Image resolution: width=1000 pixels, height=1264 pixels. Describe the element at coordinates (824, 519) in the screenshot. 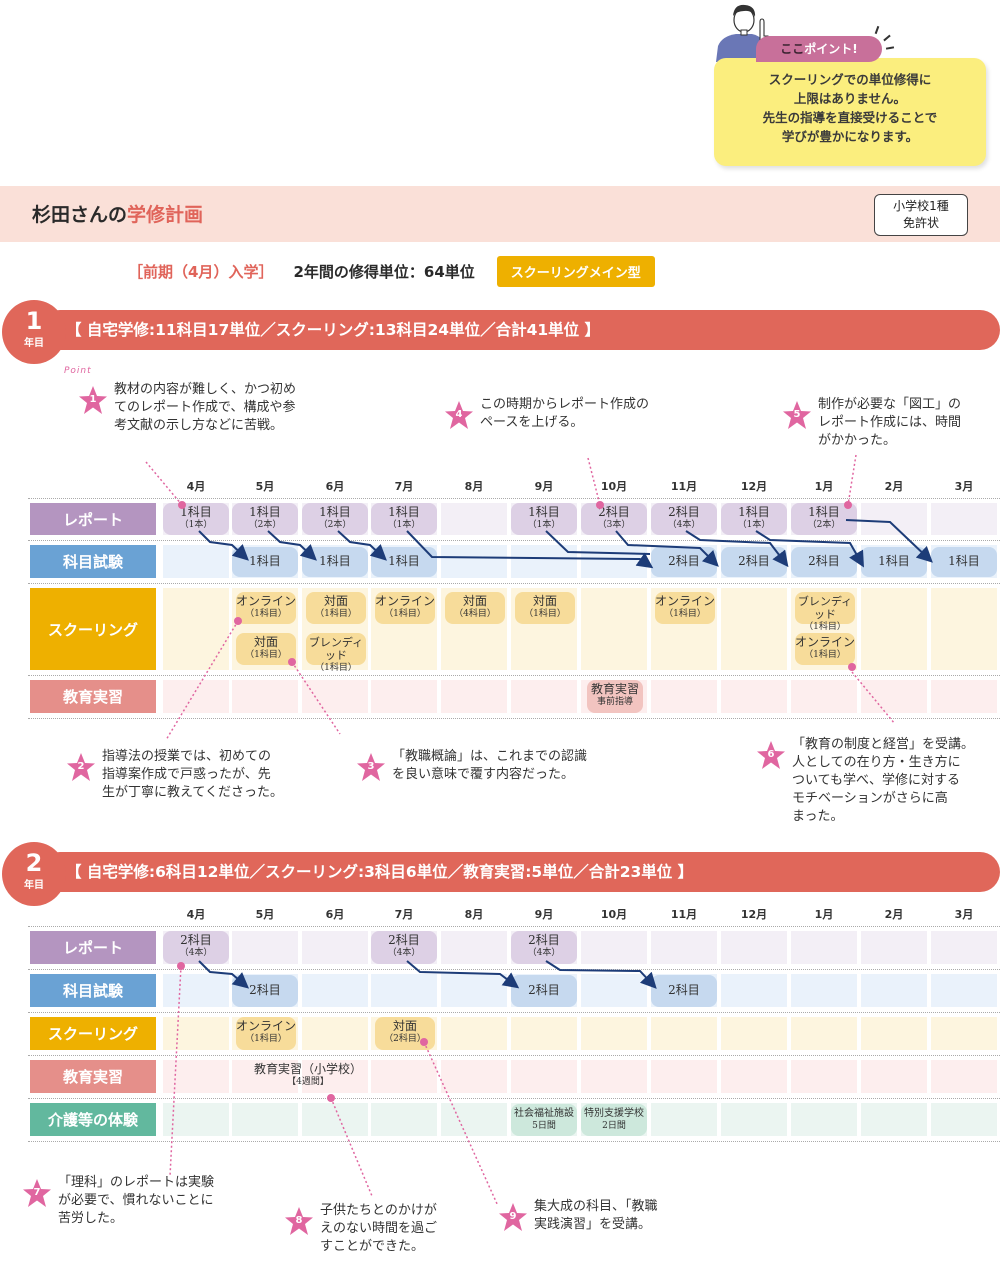

I see `report-chip: 1科目 （2本）` at that location.